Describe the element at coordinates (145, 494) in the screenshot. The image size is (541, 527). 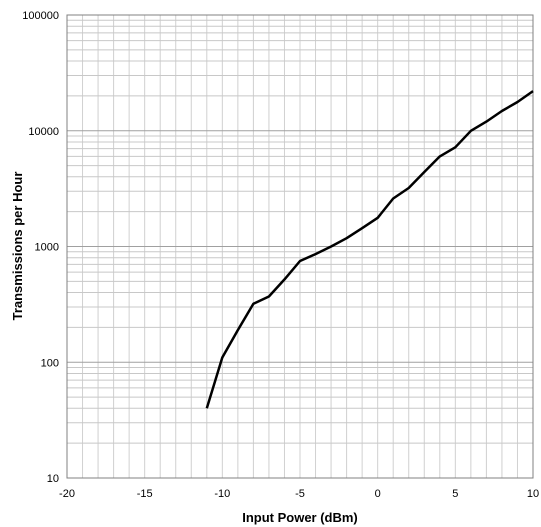
I see `x-tick-label: -15` at that location.